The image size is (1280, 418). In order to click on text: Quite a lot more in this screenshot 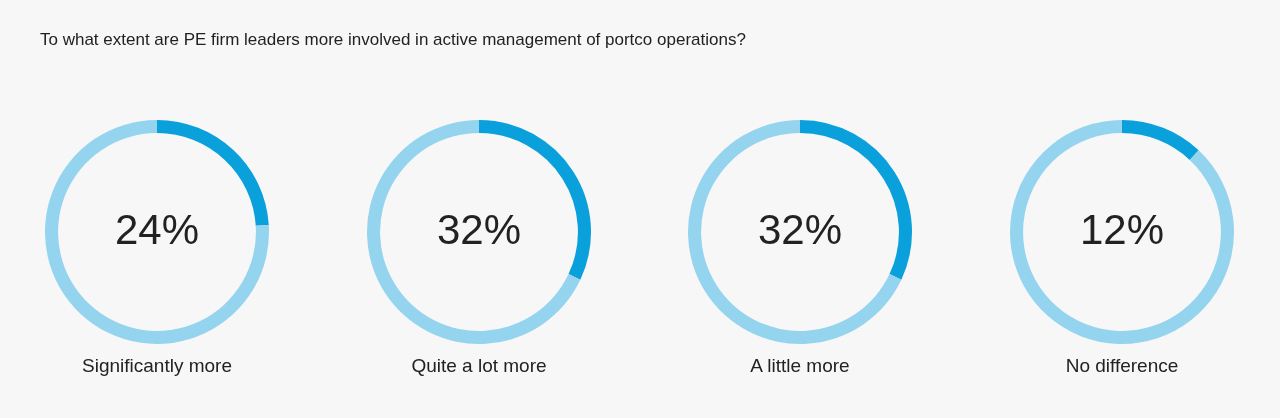, I will do `click(479, 366)`.